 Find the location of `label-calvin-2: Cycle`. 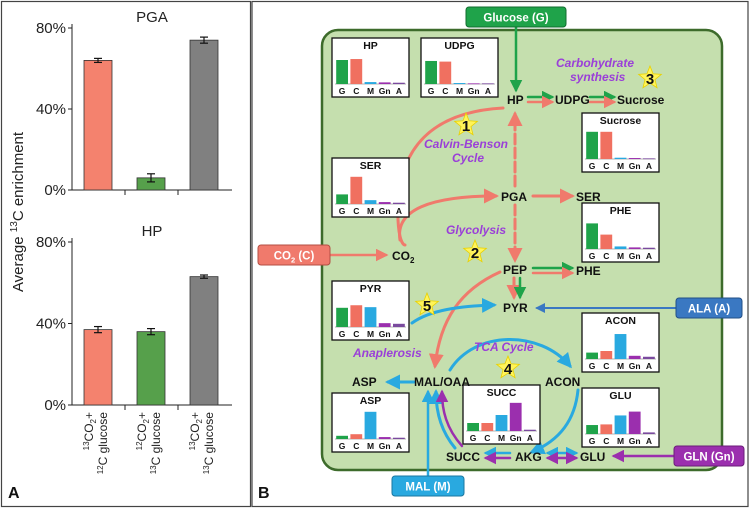

label-calvin-2: Cycle is located at coordinates (468, 158).